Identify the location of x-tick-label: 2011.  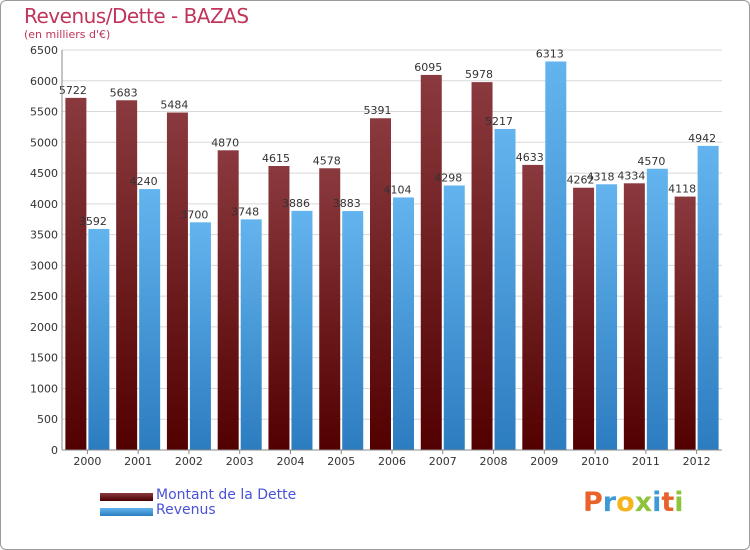
(646, 461).